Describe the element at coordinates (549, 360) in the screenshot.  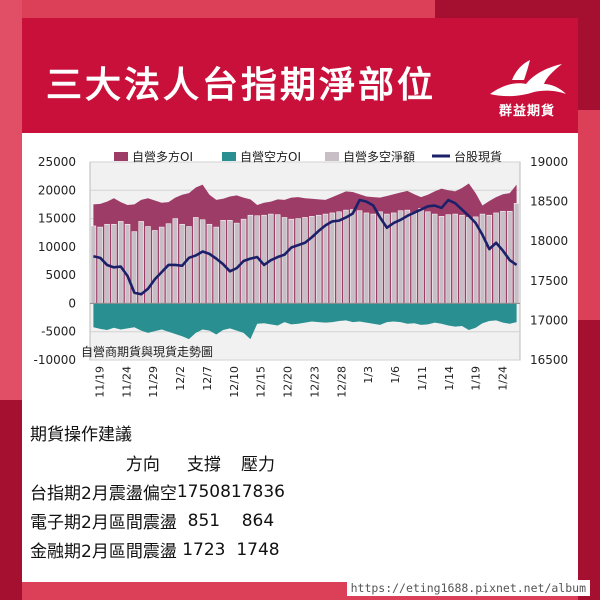
I see `y-right-tick-label: 16500` at that location.